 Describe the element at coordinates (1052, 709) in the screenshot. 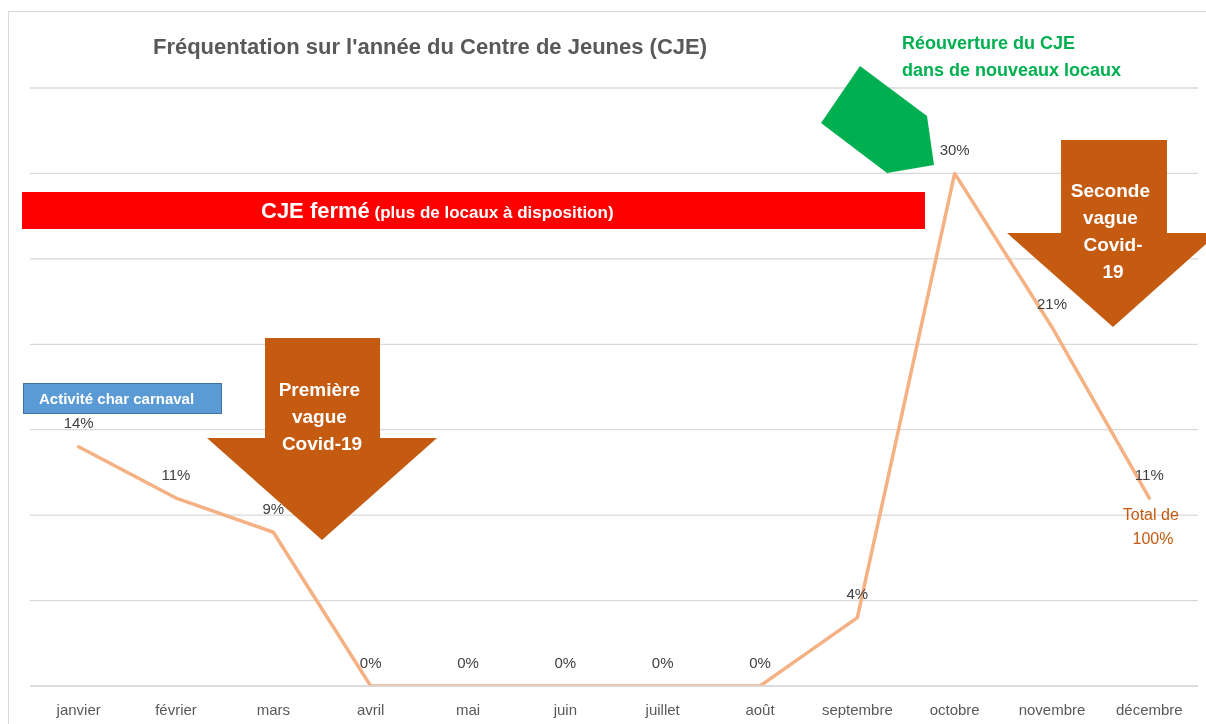

I see `x-tick-label: novembre` at that location.